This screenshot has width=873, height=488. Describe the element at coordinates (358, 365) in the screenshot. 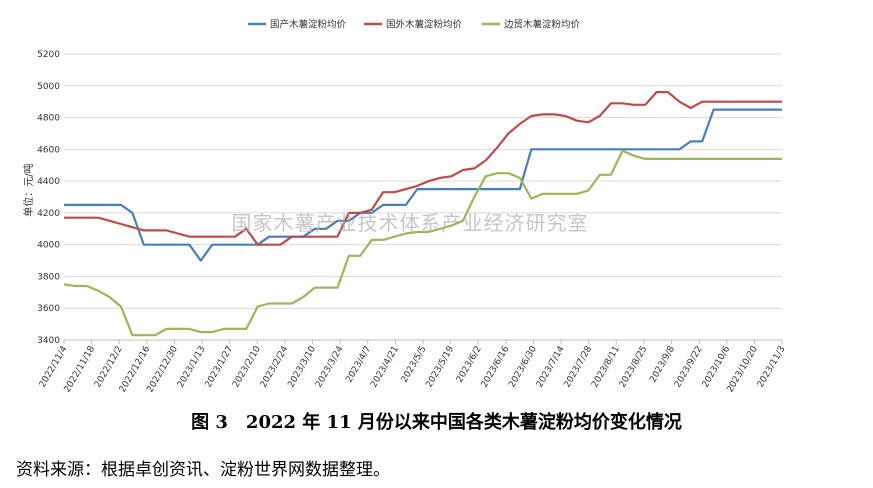

I see `x-tick-label: 2023/4/7` at that location.